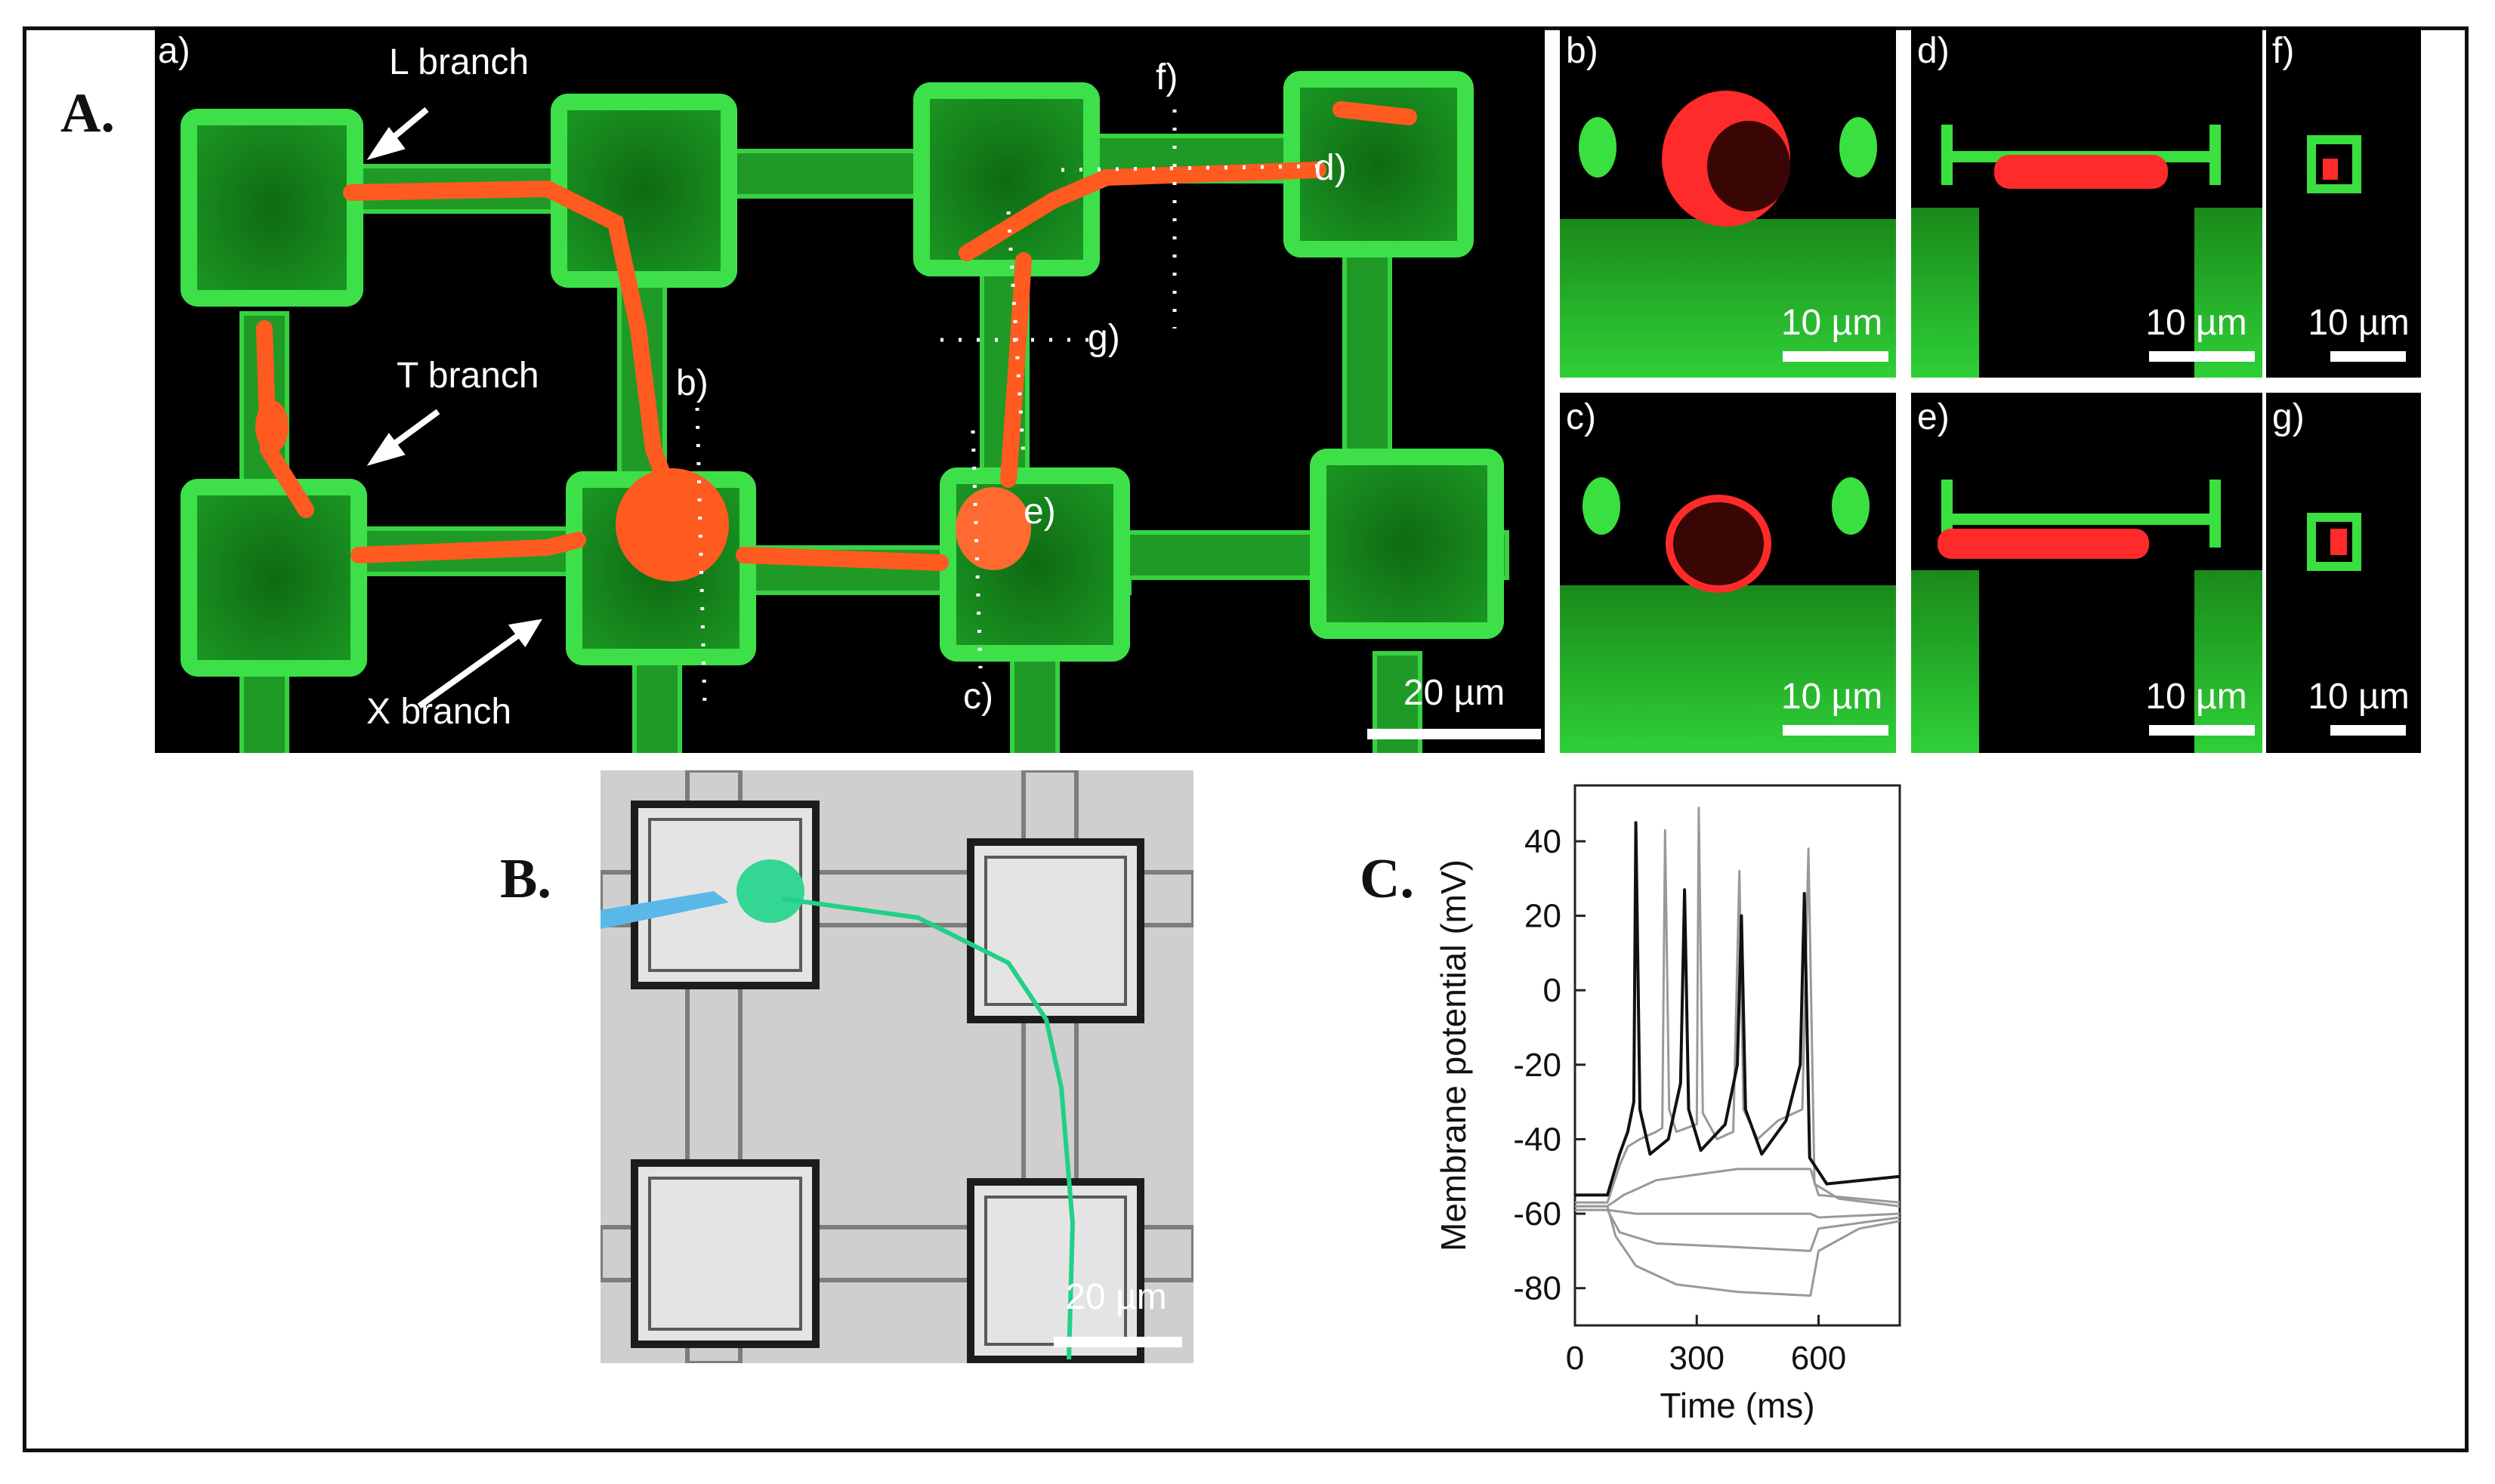 Image resolution: width=2495 pixels, height=1484 pixels. I want to click on panel-letter-b: B., so click(525, 879).